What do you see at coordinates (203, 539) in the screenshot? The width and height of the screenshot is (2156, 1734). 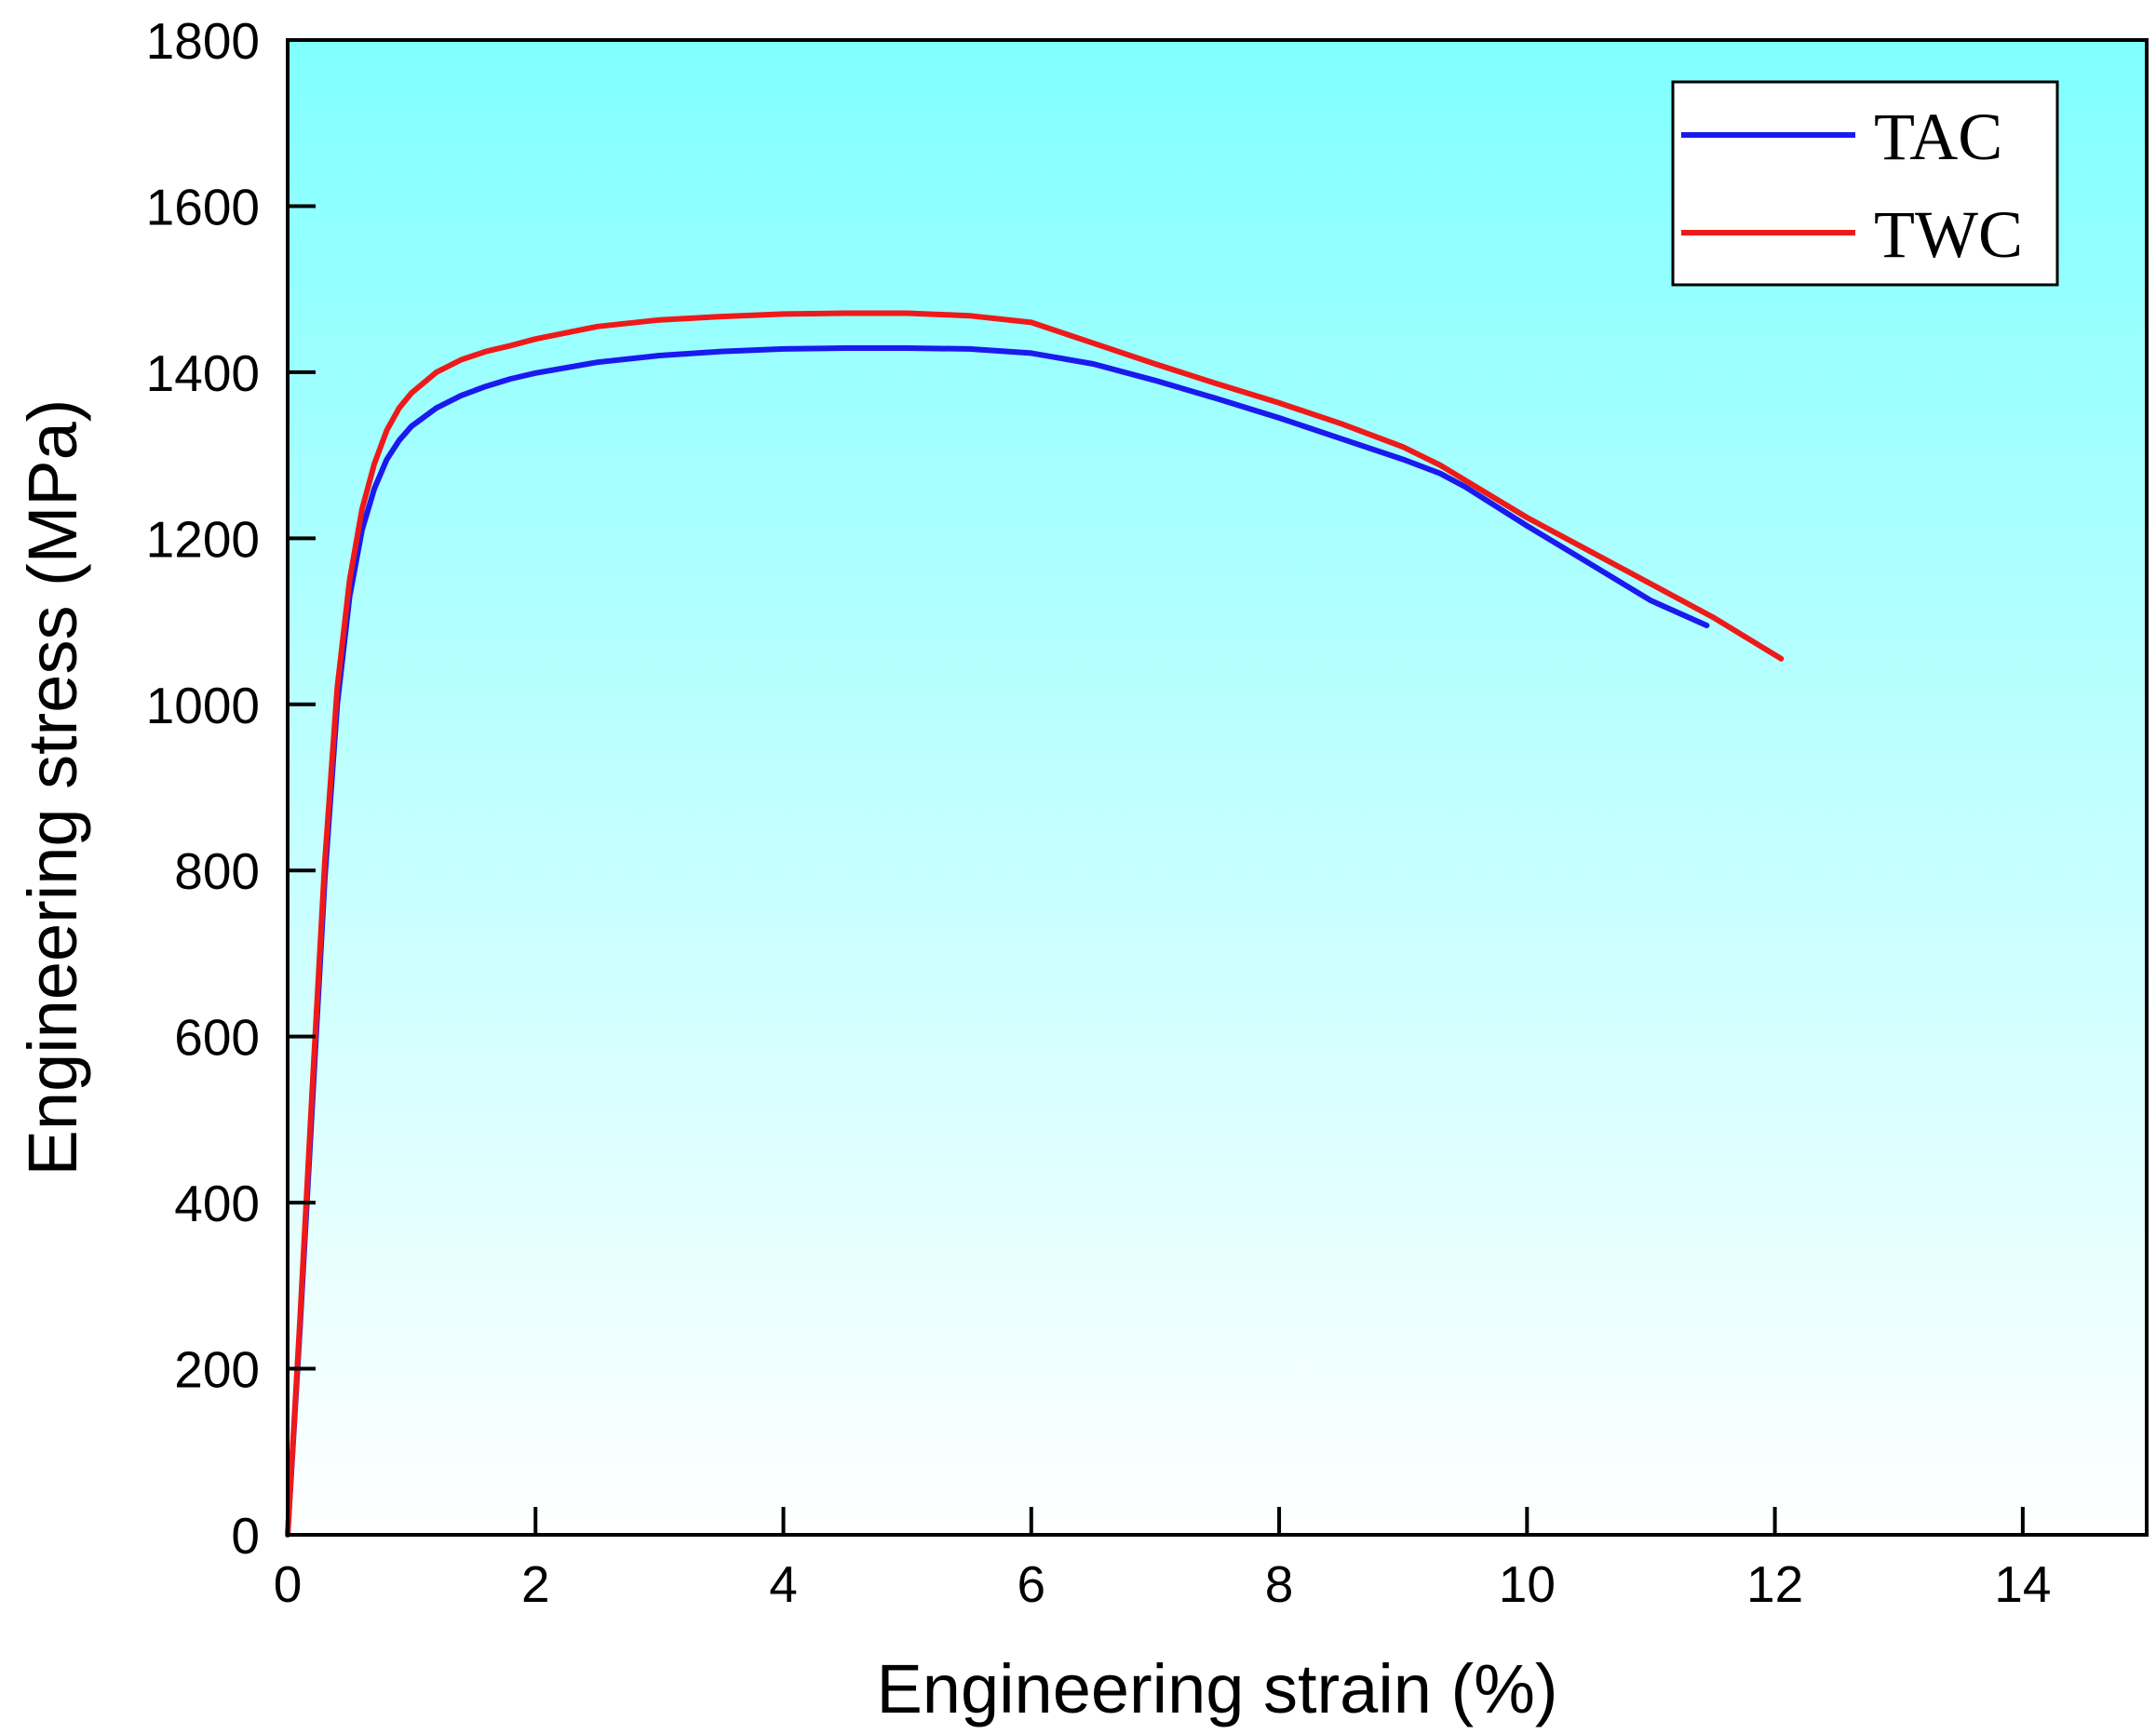 I see `y-tick-label: 1200` at bounding box center [203, 539].